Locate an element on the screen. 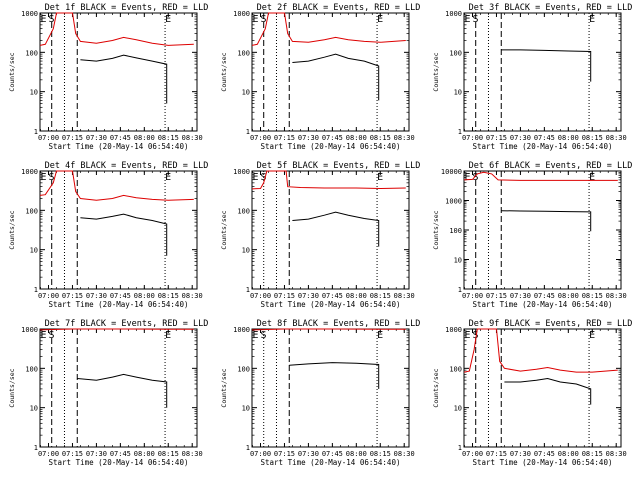 The width and height of the screenshot is (640, 480). panel-4-ytick-label: 1000 is located at coordinates (29, 172).